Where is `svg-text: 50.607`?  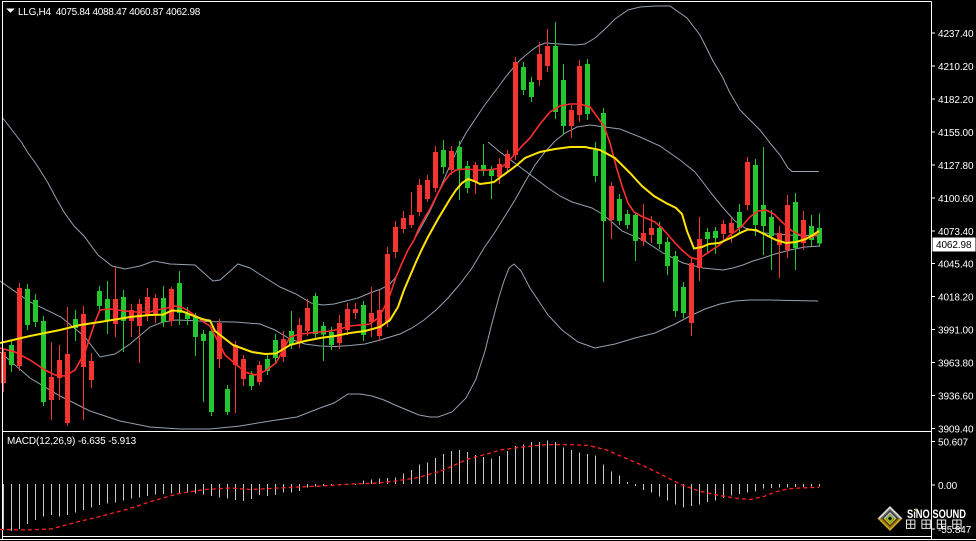 svg-text: 50.607 is located at coordinates (953, 443).